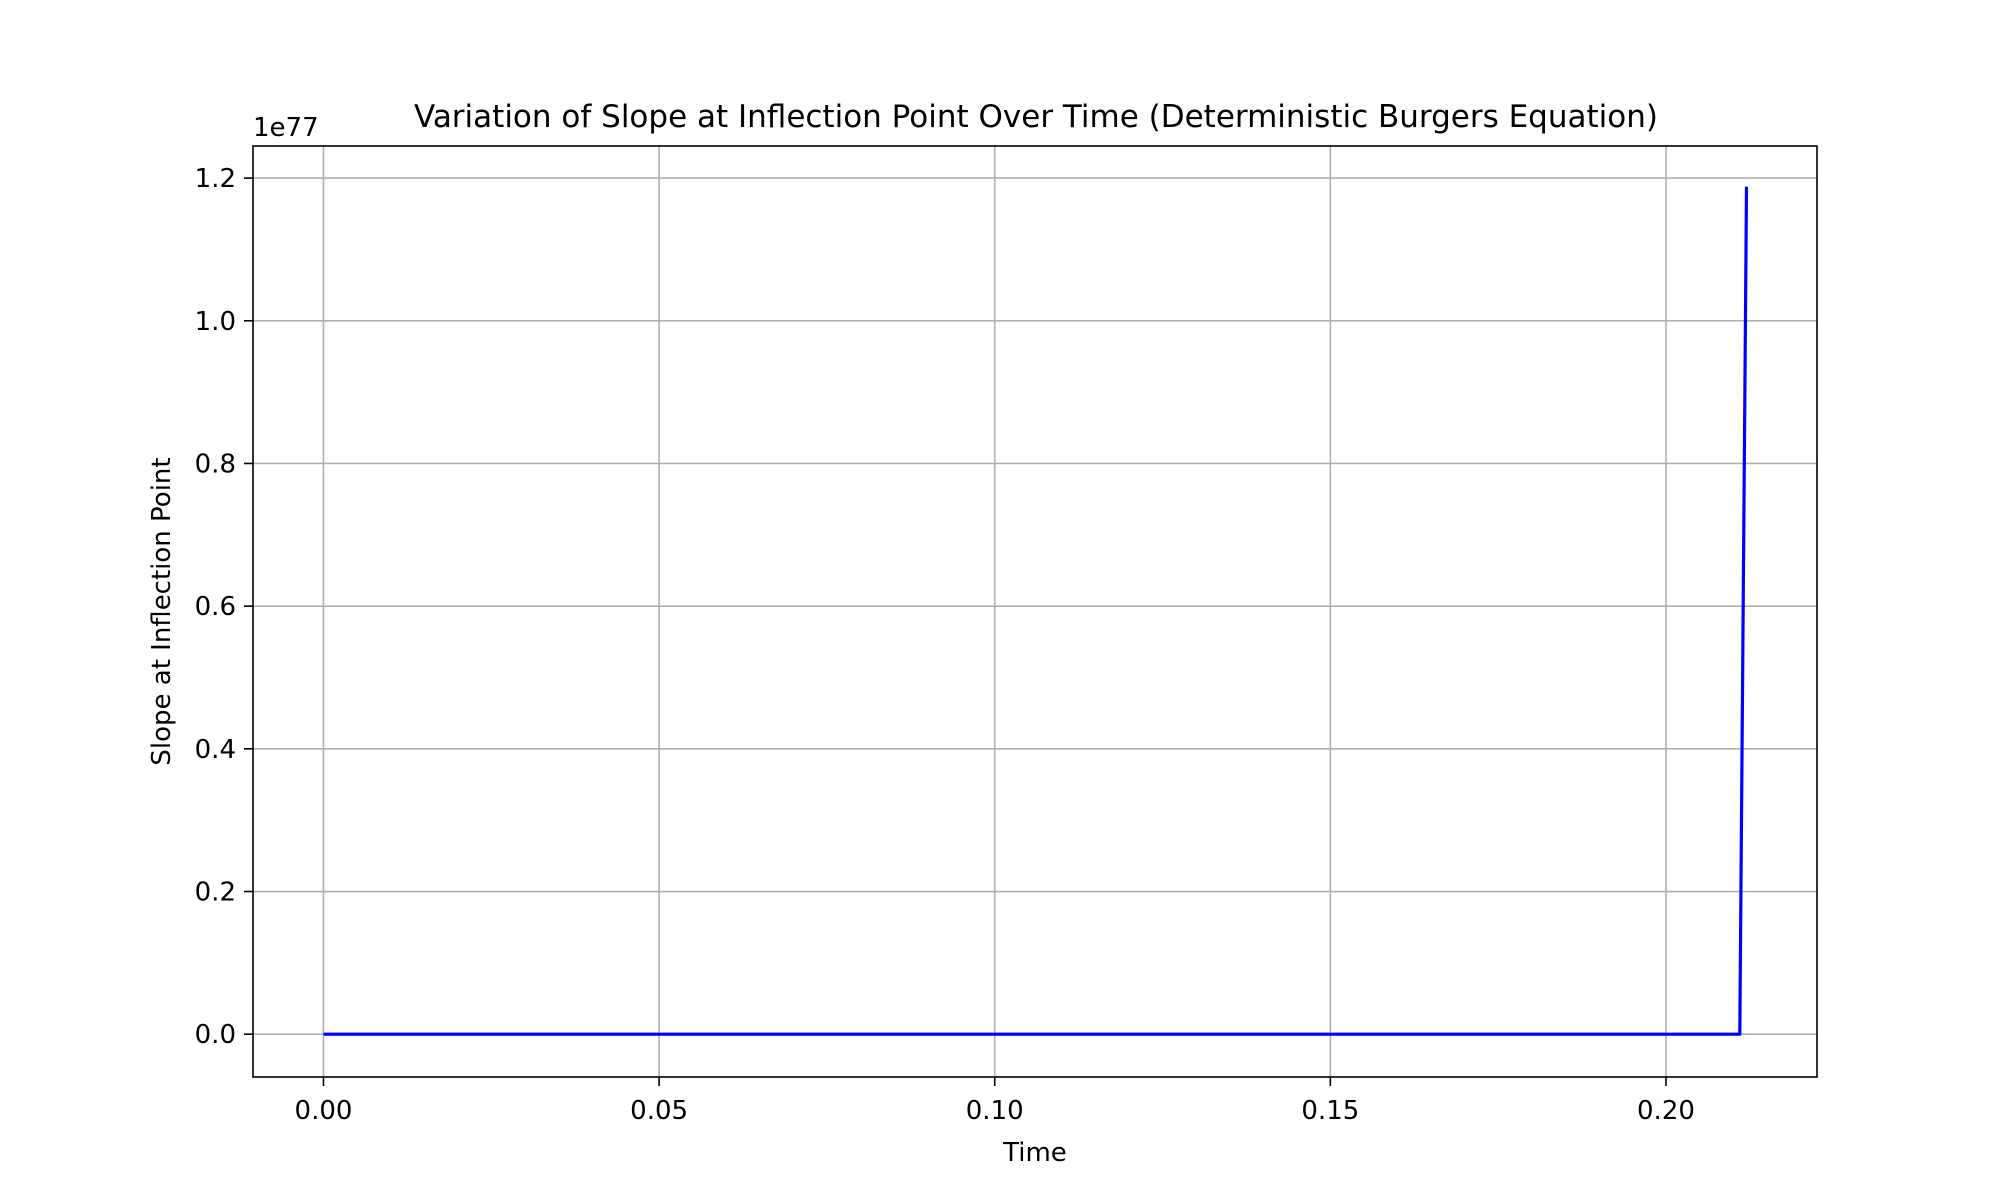 This screenshot has width=2000, height=1200. What do you see at coordinates (1330, 1111) in the screenshot?
I see `x-tick-label: 0.15` at bounding box center [1330, 1111].